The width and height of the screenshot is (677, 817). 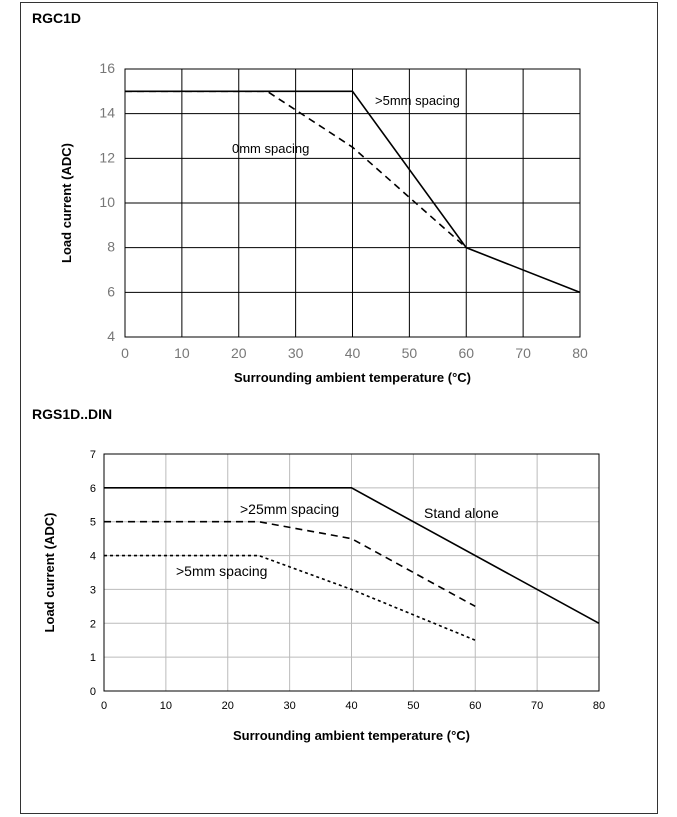 What do you see at coordinates (461, 513) in the screenshot?
I see `series-label-rgs1d-0: Stand alone` at bounding box center [461, 513].